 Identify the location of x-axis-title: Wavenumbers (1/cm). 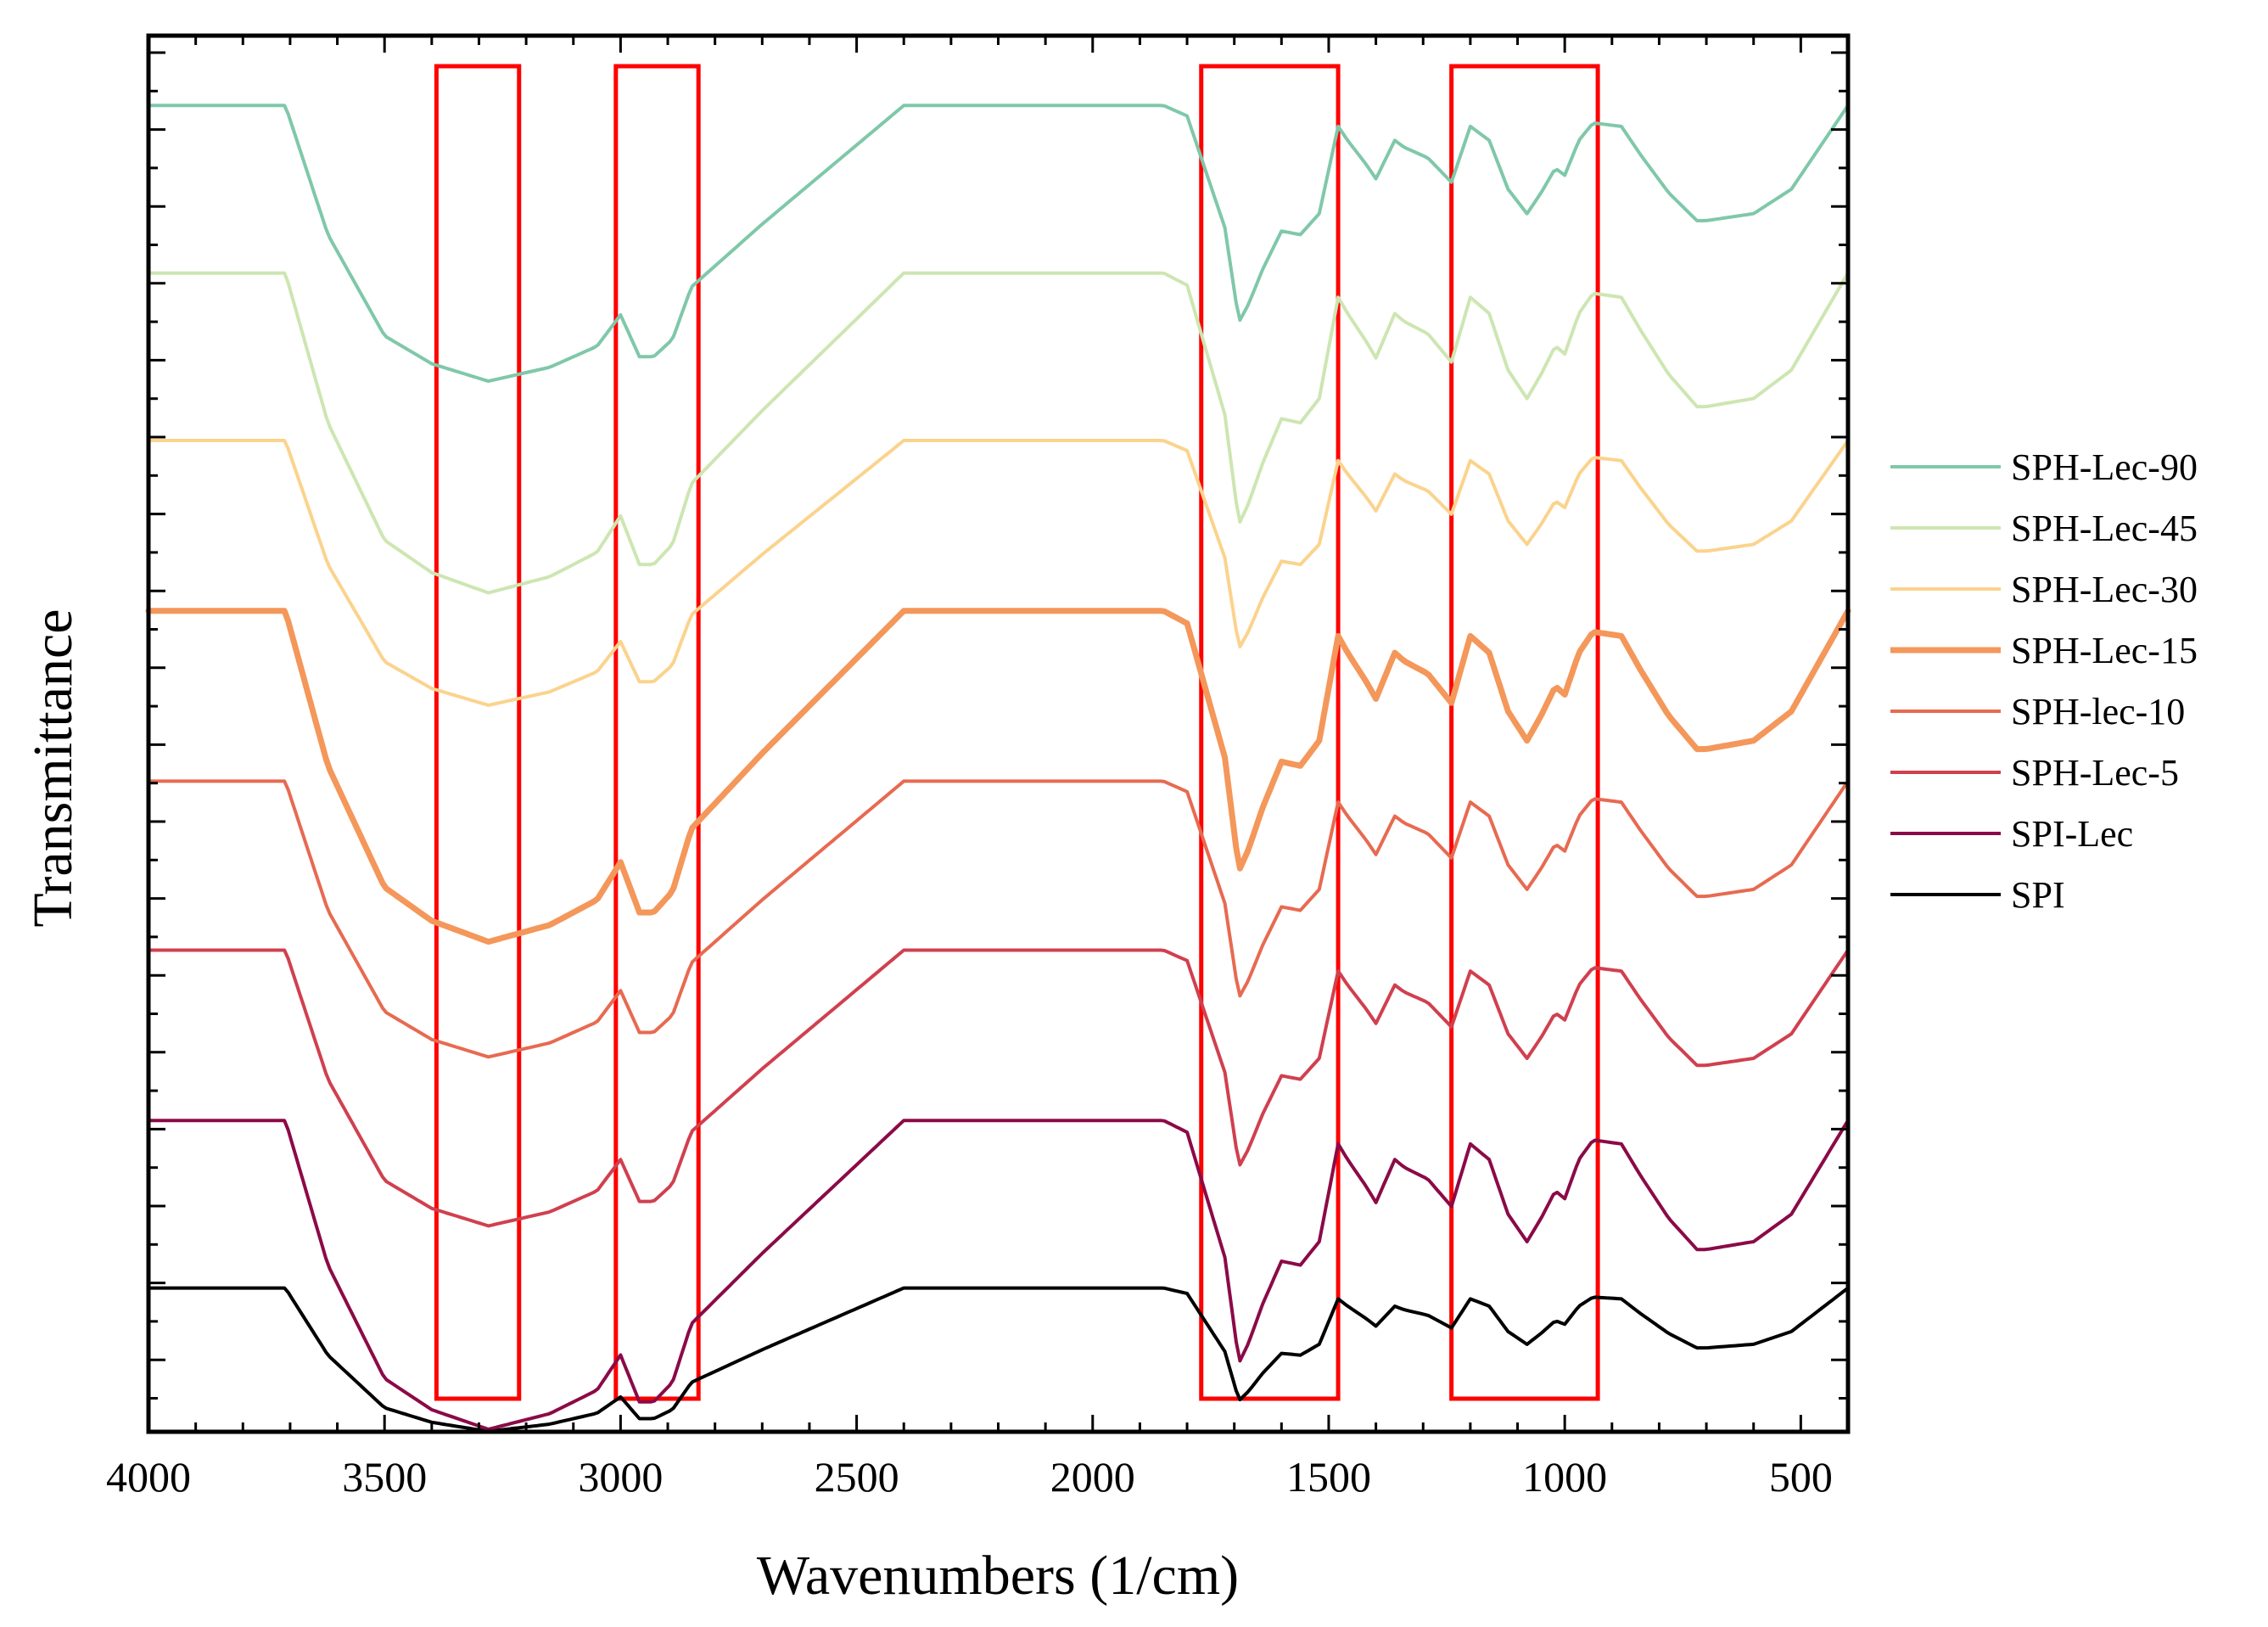
(998, 1576).